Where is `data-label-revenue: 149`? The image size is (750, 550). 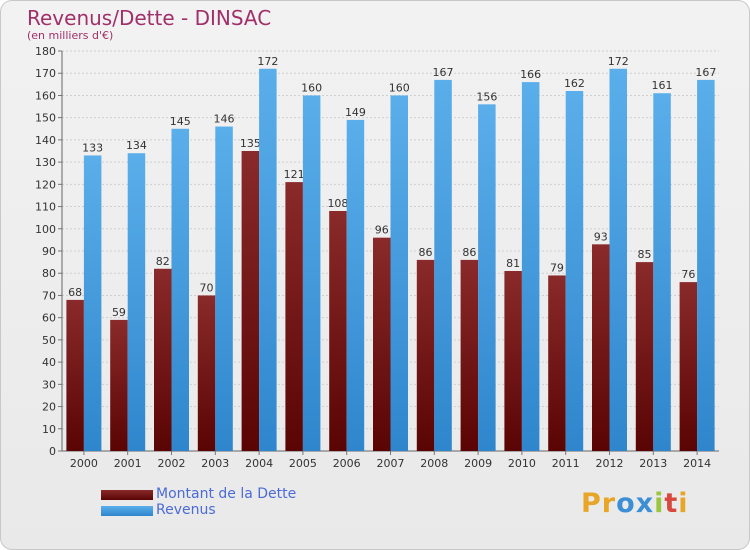 data-label-revenue: 149 is located at coordinates (355, 112).